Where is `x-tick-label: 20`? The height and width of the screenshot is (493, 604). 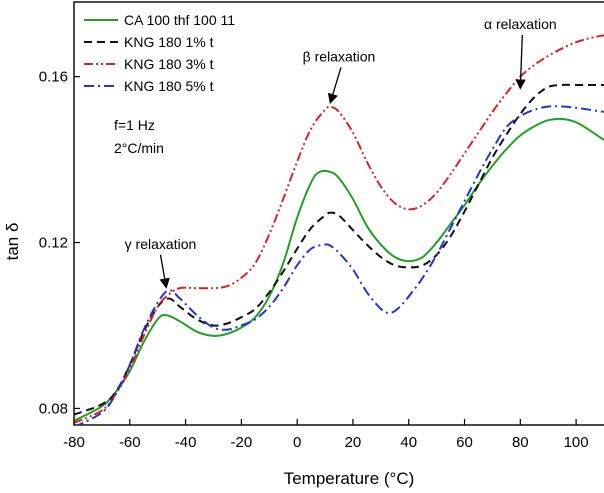 x-tick-label: 20 is located at coordinates (353, 442).